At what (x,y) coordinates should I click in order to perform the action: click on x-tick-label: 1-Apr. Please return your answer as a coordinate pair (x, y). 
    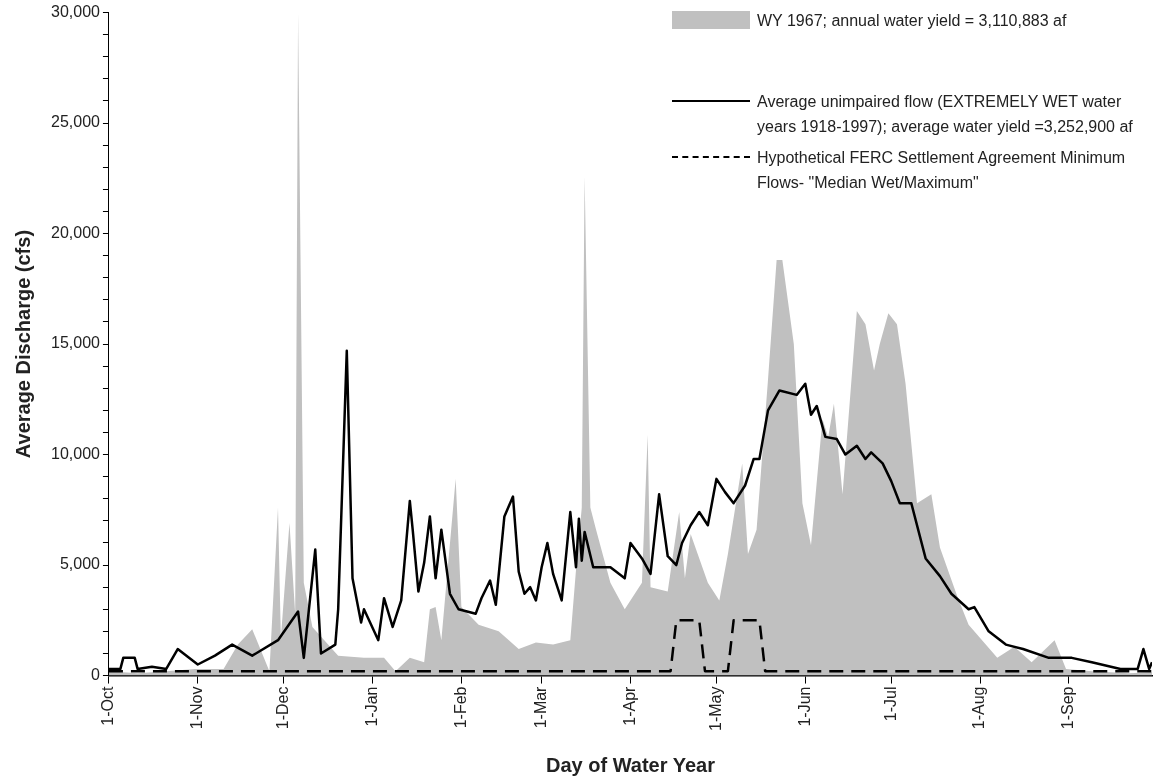
    Looking at the image, I should click on (629, 705).